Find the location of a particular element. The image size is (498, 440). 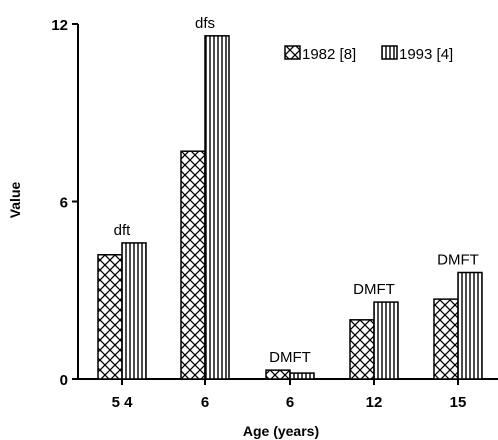

y-axis-title: Value is located at coordinates (15, 200).